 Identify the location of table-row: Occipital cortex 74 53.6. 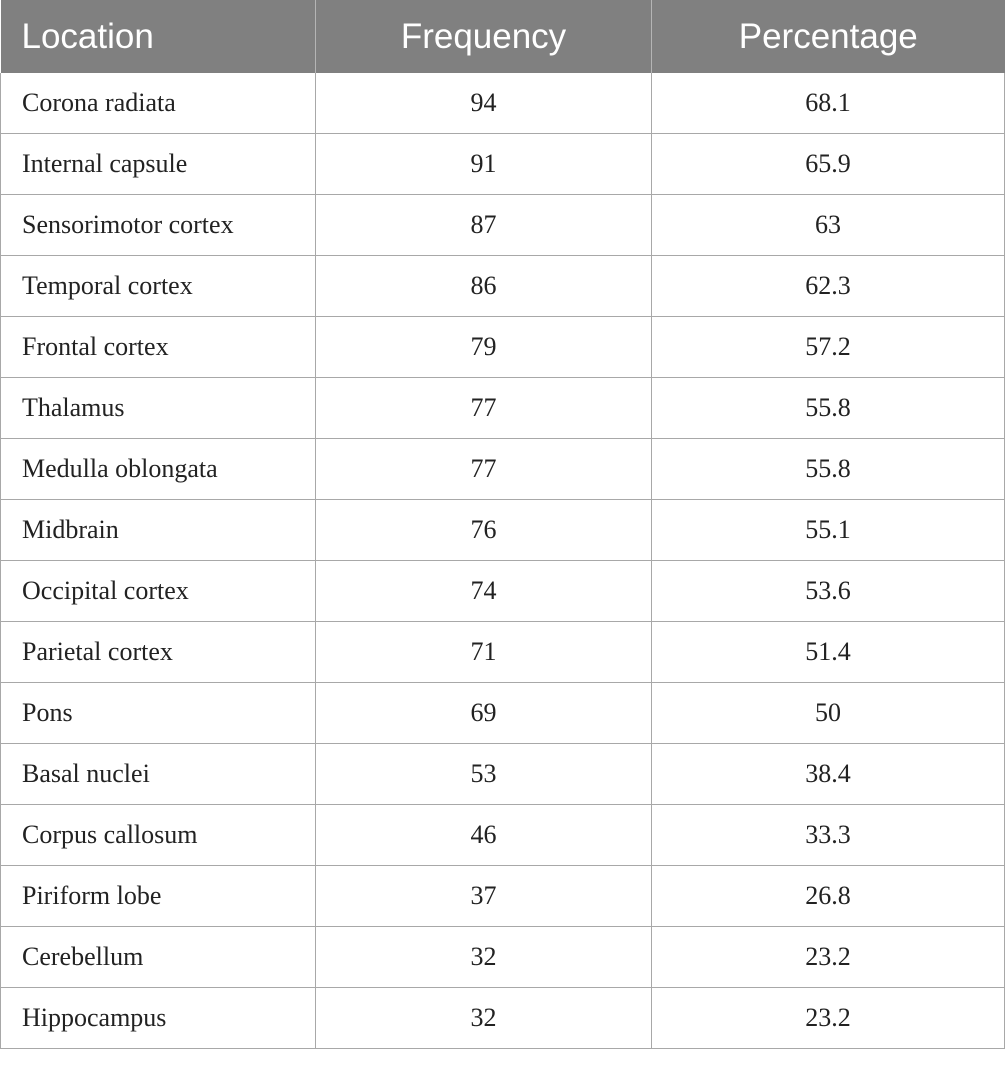
(502, 591).